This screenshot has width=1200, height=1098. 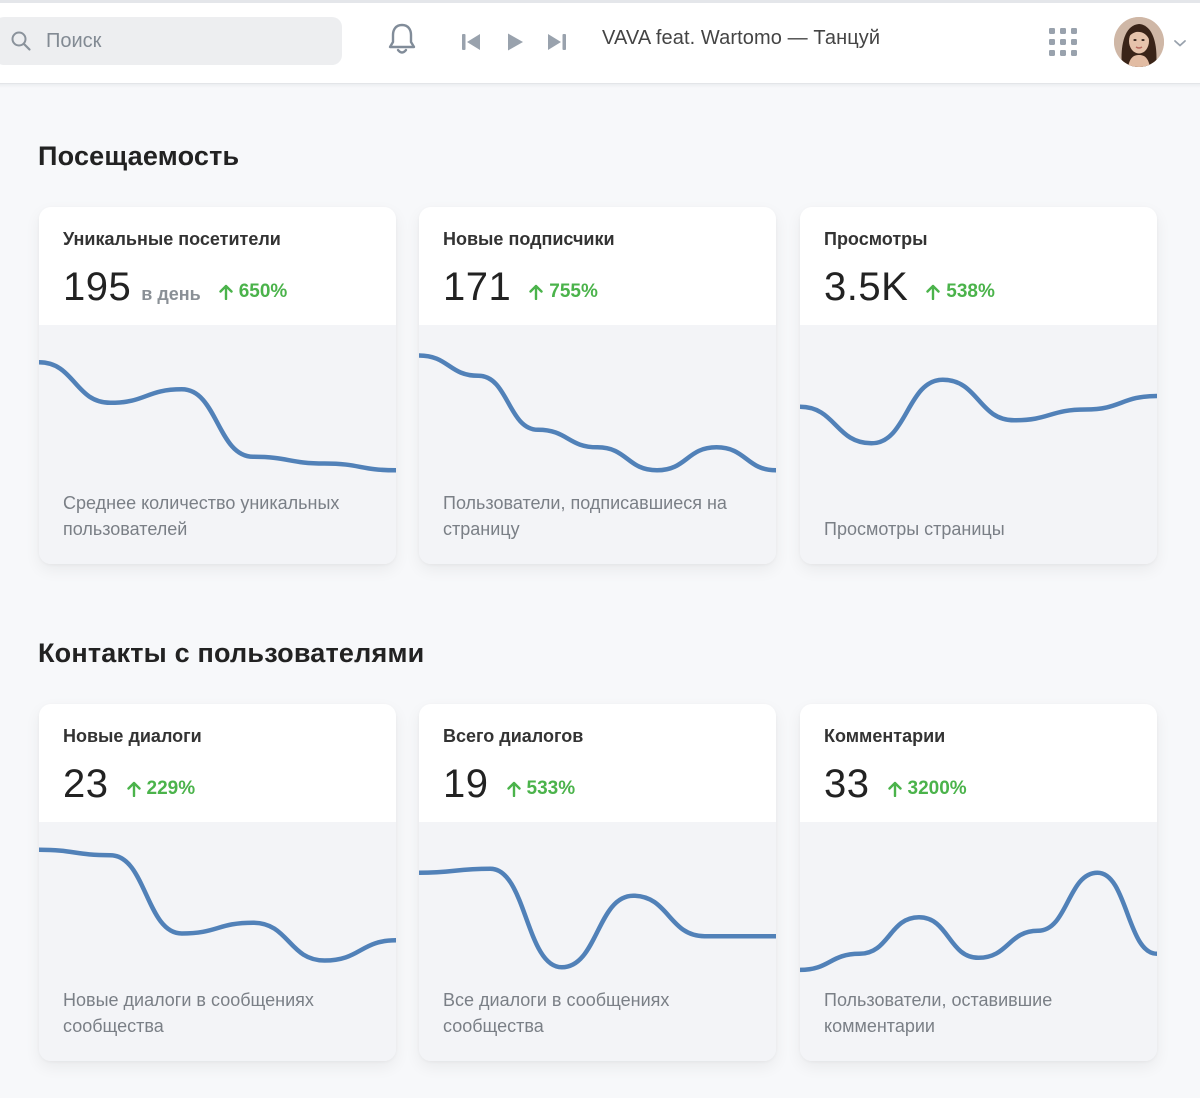 I want to click on previous-track-icon, so click(x=471, y=42).